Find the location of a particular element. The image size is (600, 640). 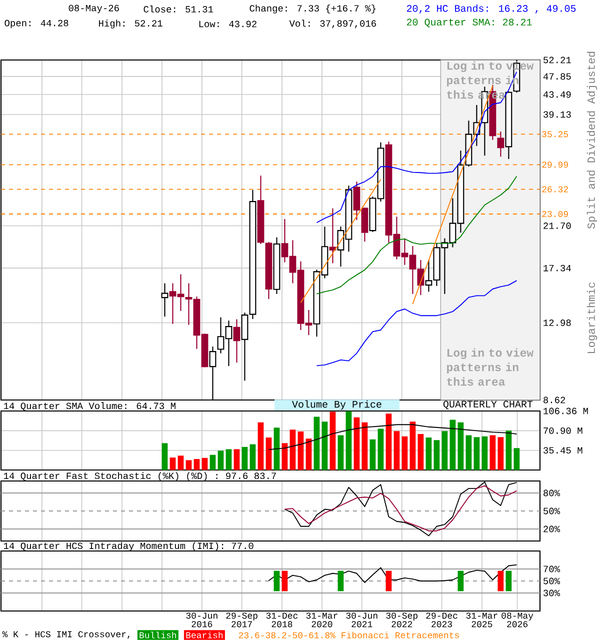

text: QUARTERLY CHART is located at coordinates (488, 405).